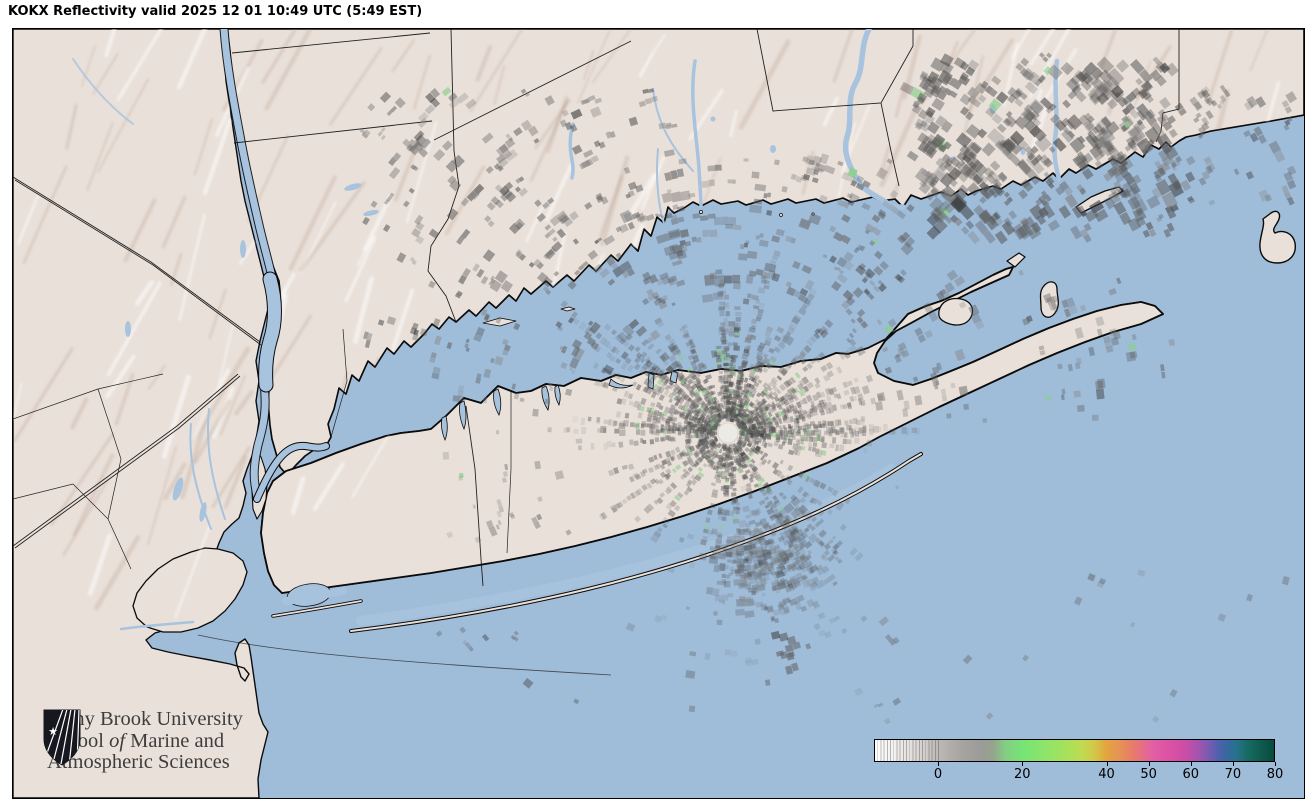  Describe the element at coordinates (62, 737) in the screenshot. I see `stonybrook-shield-icon: ★` at that location.